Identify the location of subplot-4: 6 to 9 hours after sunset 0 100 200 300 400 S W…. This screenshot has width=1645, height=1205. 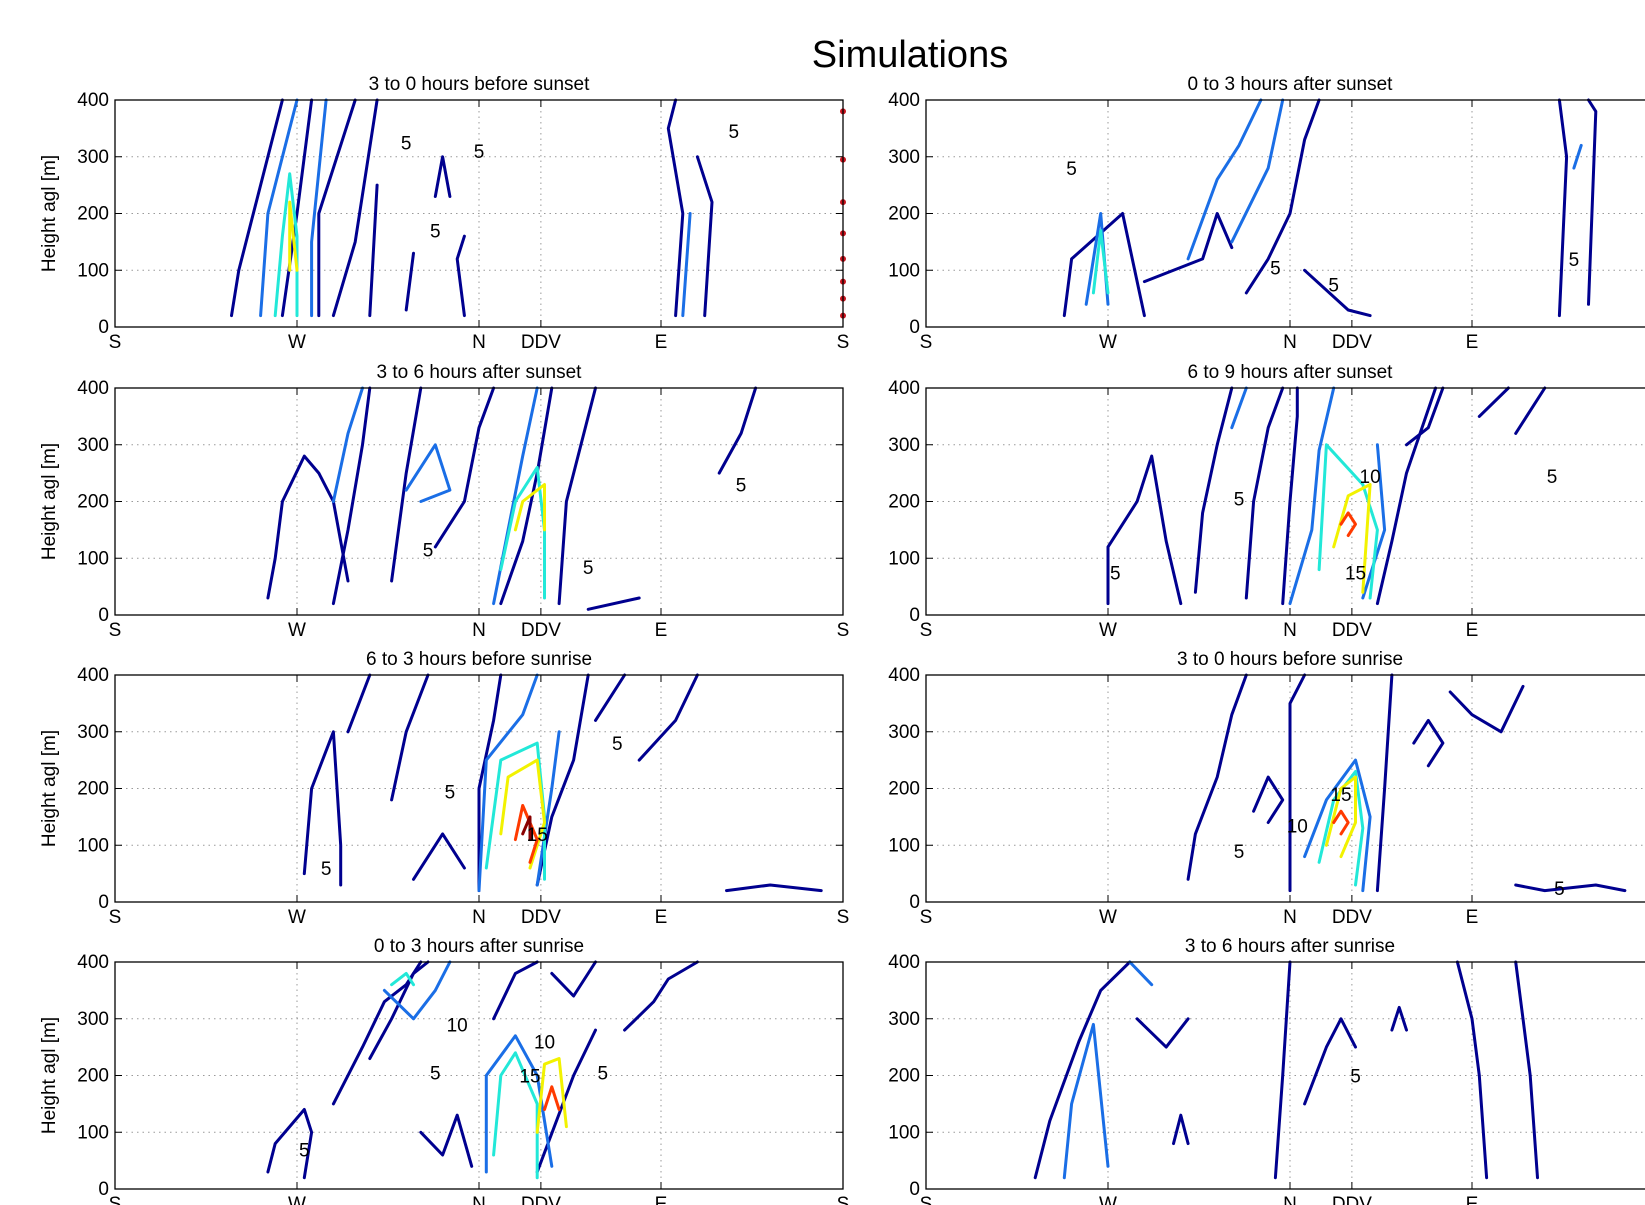
(1266, 501).